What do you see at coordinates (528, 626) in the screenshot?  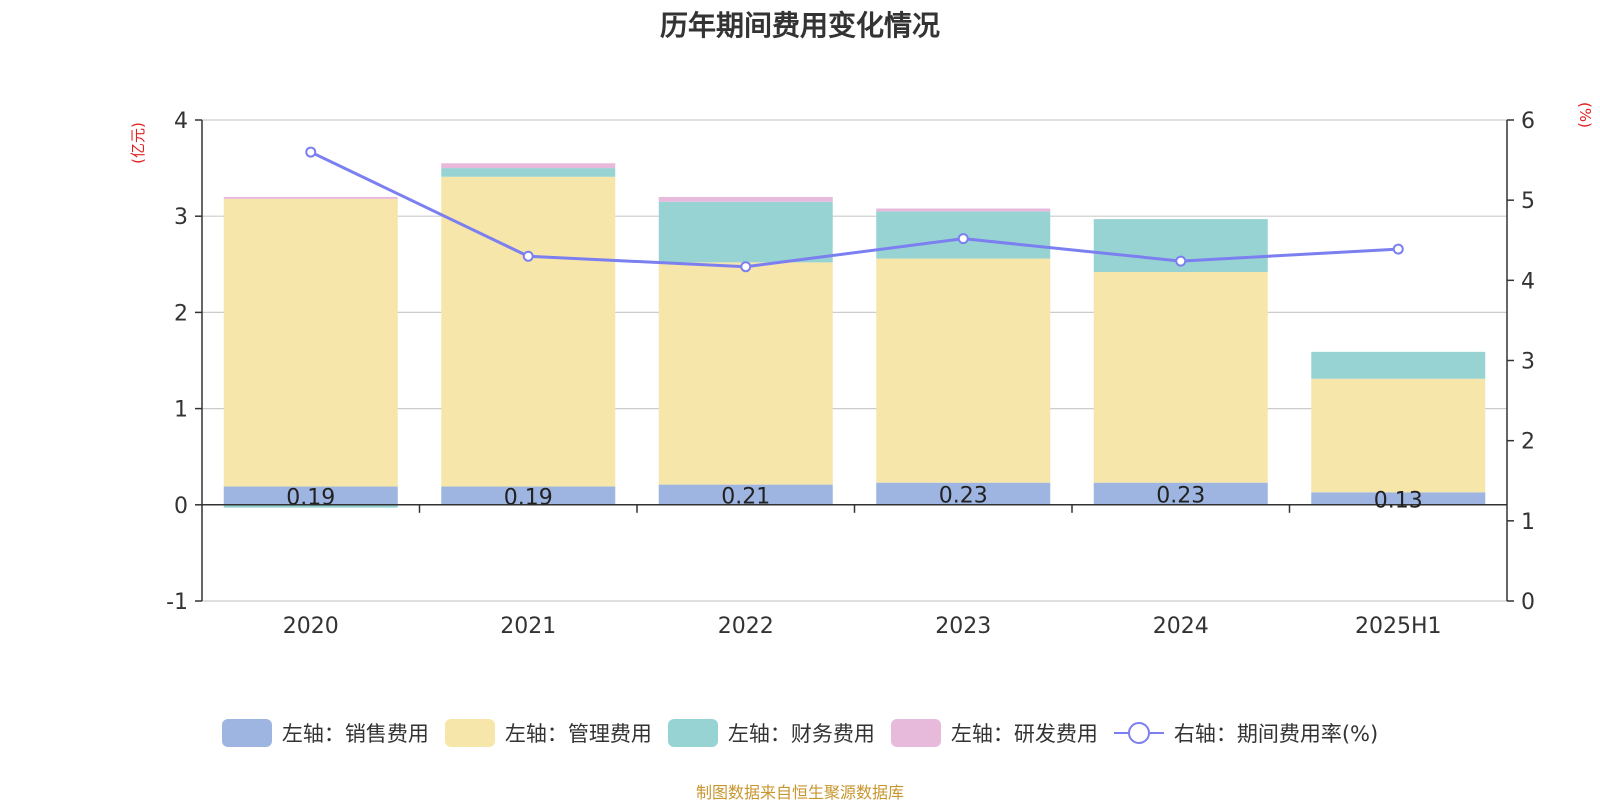 I see `category-label: 2021` at bounding box center [528, 626].